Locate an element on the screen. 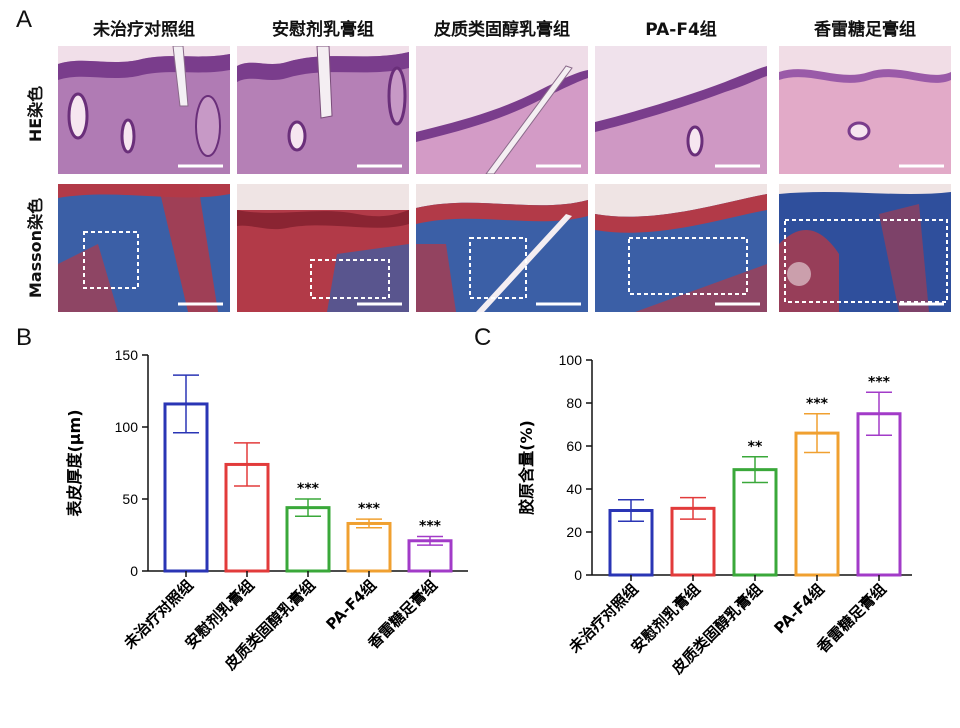 This screenshot has width=960, height=728. panel-a-label: A is located at coordinates (24, 19).